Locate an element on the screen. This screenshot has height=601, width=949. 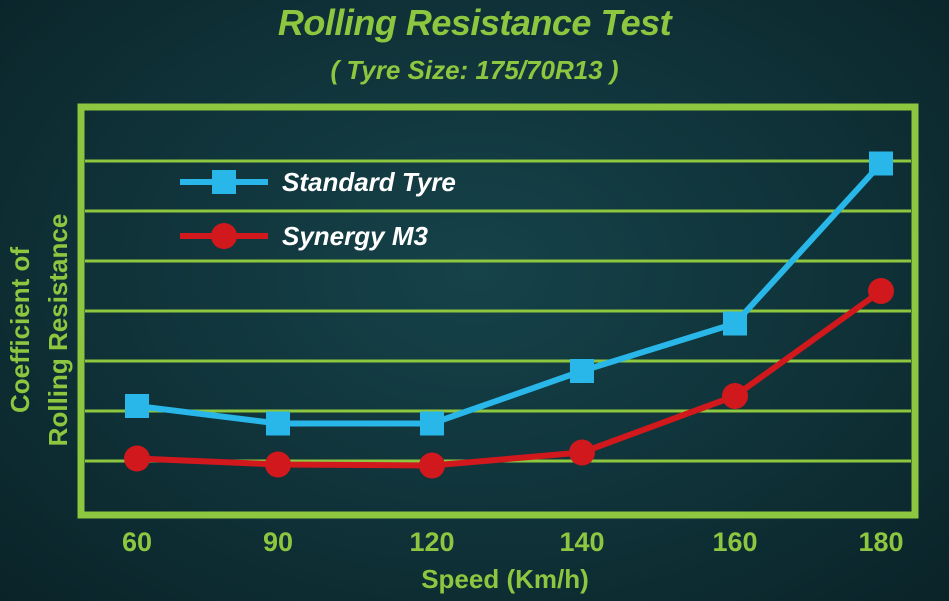
legend-marker-circle is located at coordinates (224, 236).